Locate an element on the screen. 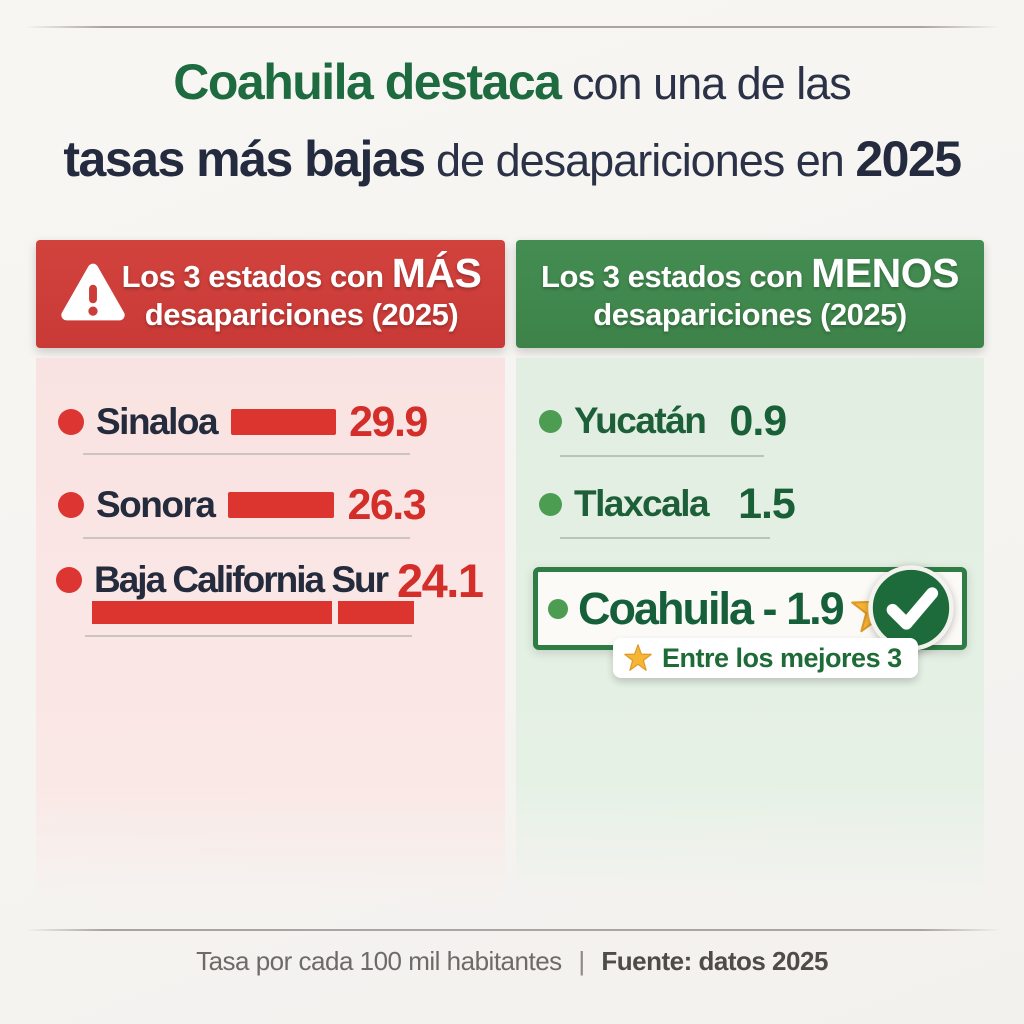 The width and height of the screenshot is (1024, 1024). header-least-prefix: Los 3 estados con is located at coordinates (672, 276).